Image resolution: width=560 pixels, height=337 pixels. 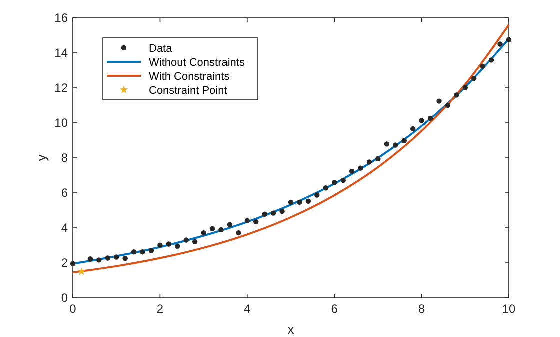 I want to click on x-tick-label: 2, so click(x=160, y=309).